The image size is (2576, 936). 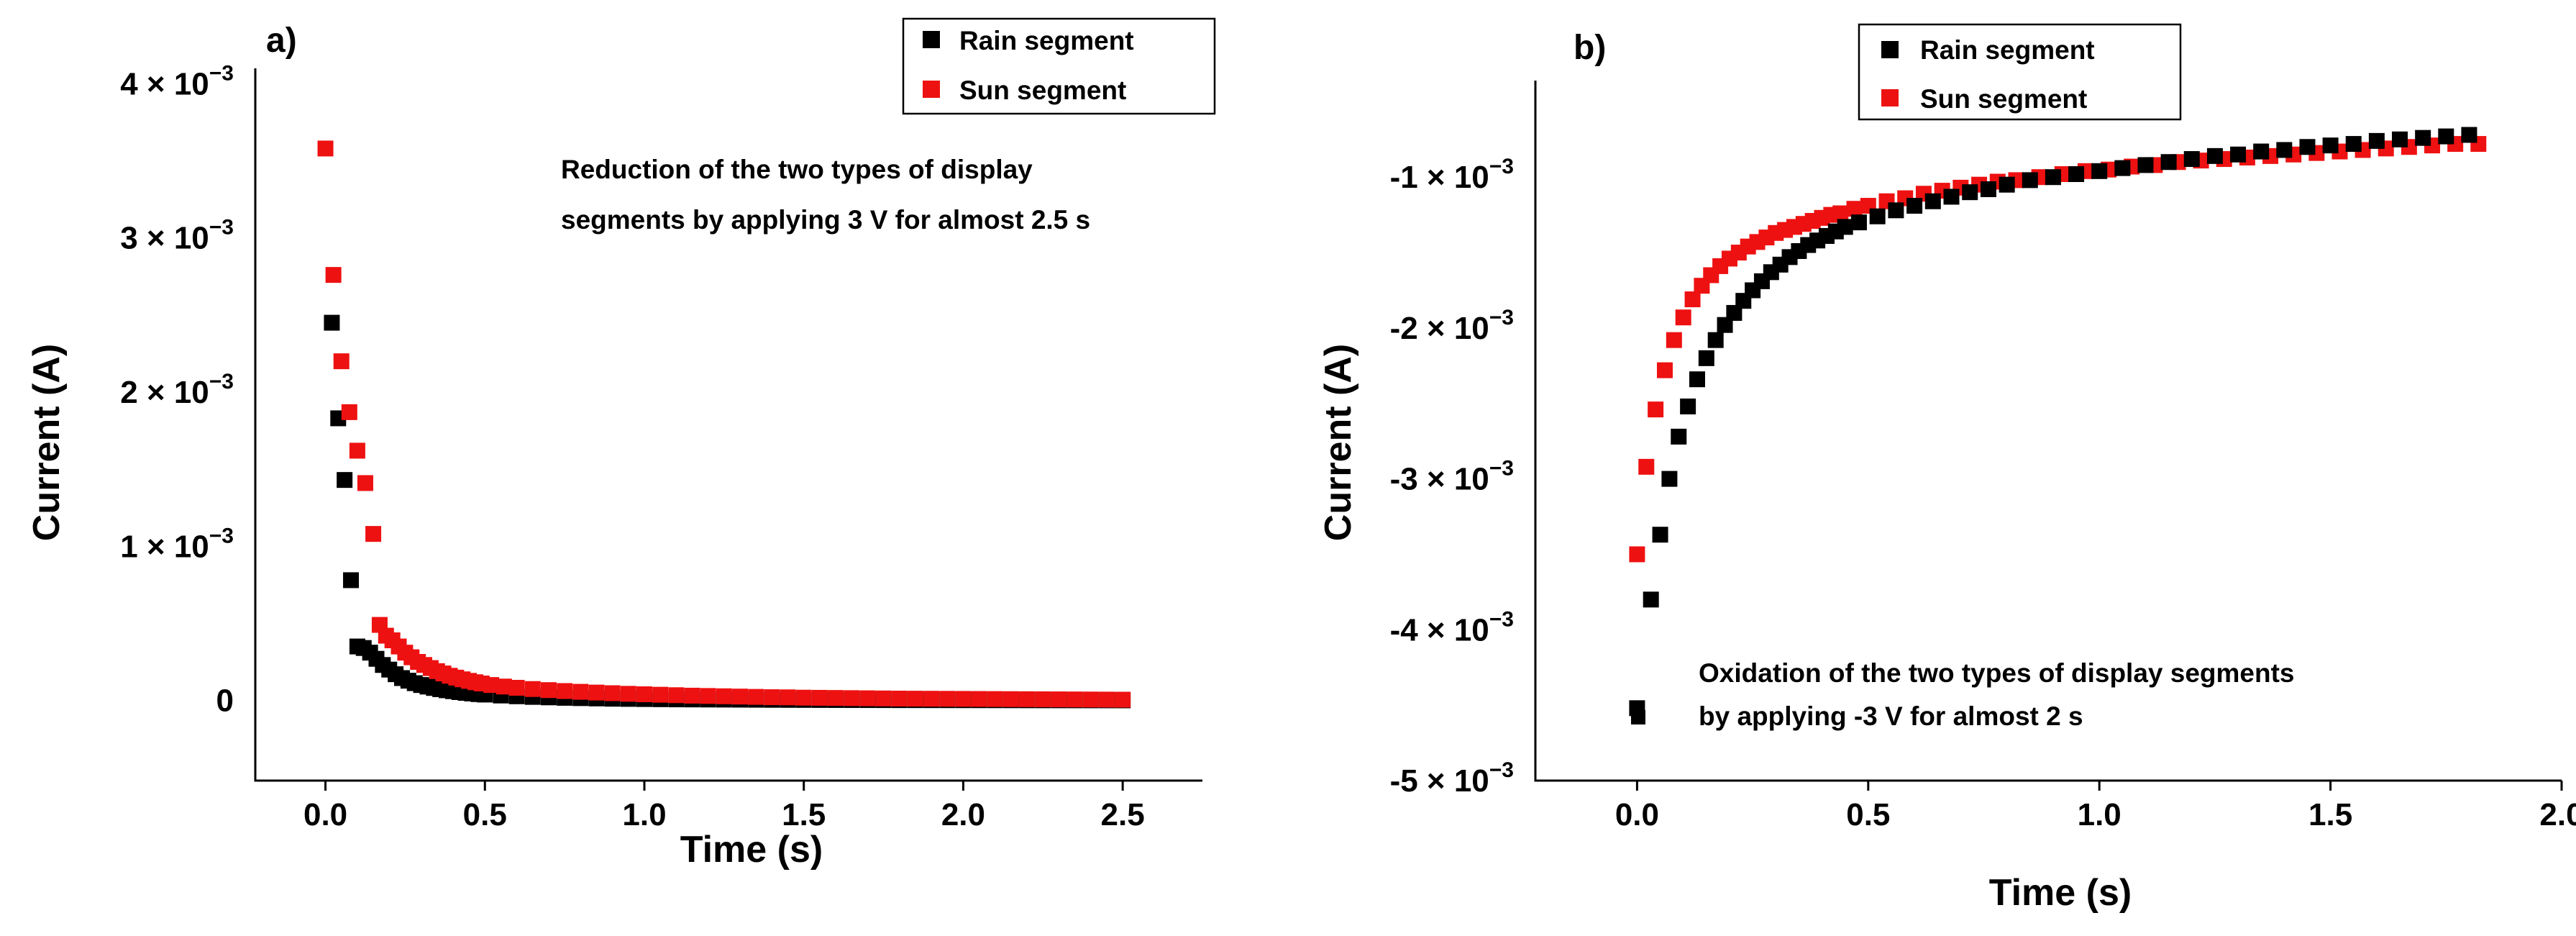 What do you see at coordinates (1637, 815) in the screenshot?
I see `chart-b-x-tick-label: 0.0` at bounding box center [1637, 815].